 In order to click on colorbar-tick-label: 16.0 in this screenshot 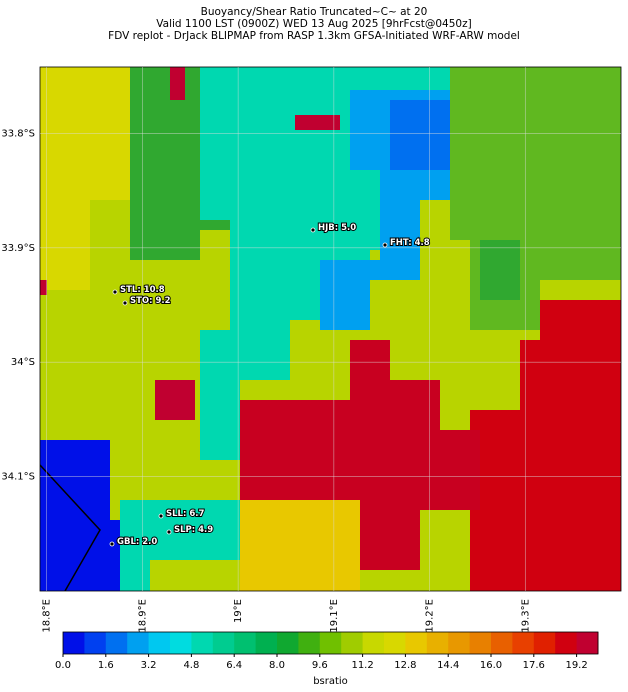, I will do `click(491, 665)`.